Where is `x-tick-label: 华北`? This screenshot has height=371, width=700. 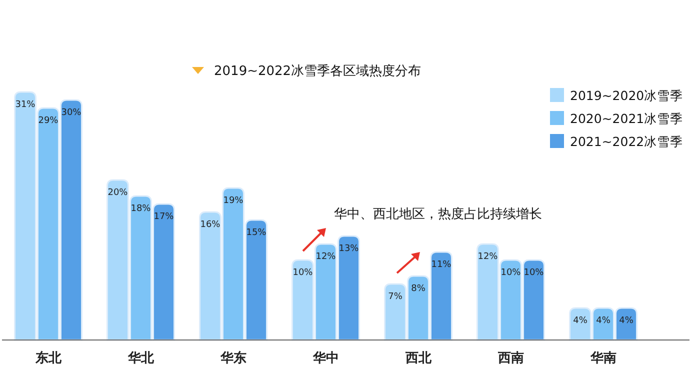
x-tick-label: 华北 is located at coordinates (140, 358).